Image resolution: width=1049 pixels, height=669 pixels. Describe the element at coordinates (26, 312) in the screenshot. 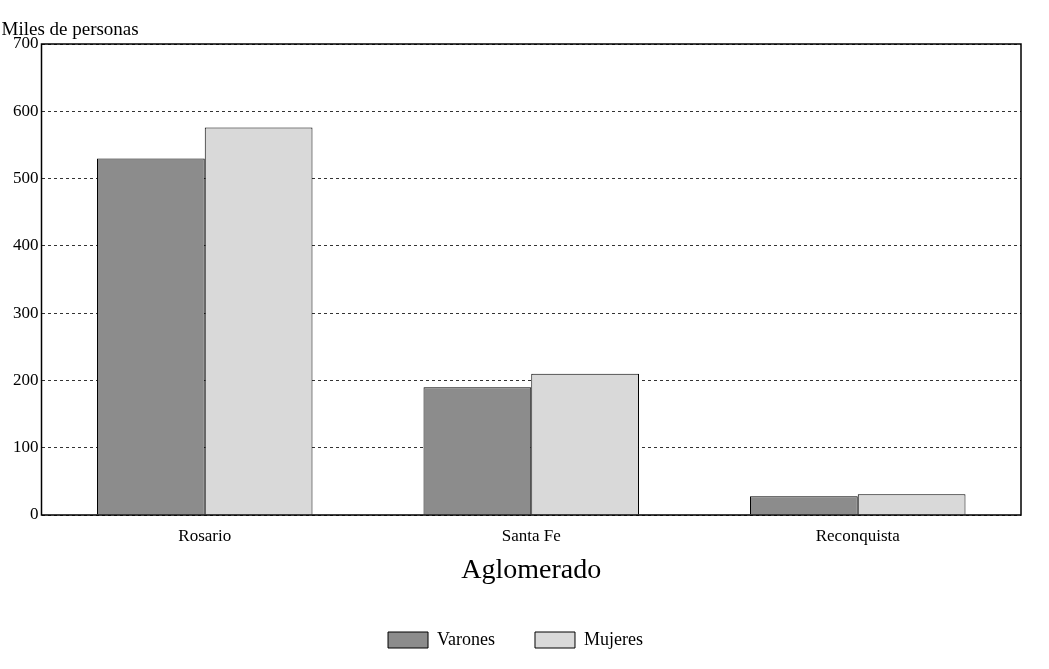

I see `y-tick-label: 300` at that location.